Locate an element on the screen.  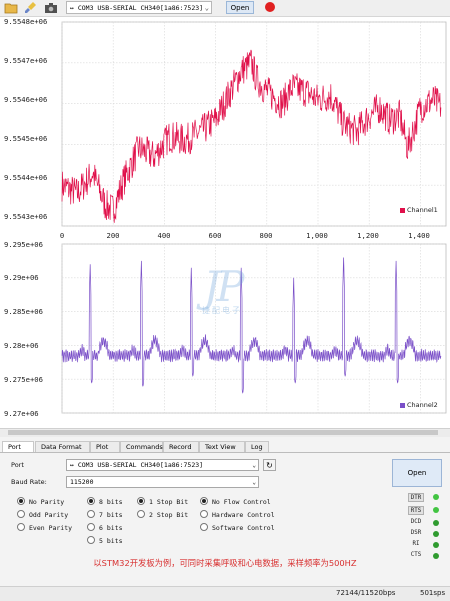
tab-record: Record is located at coordinates (181, 446).